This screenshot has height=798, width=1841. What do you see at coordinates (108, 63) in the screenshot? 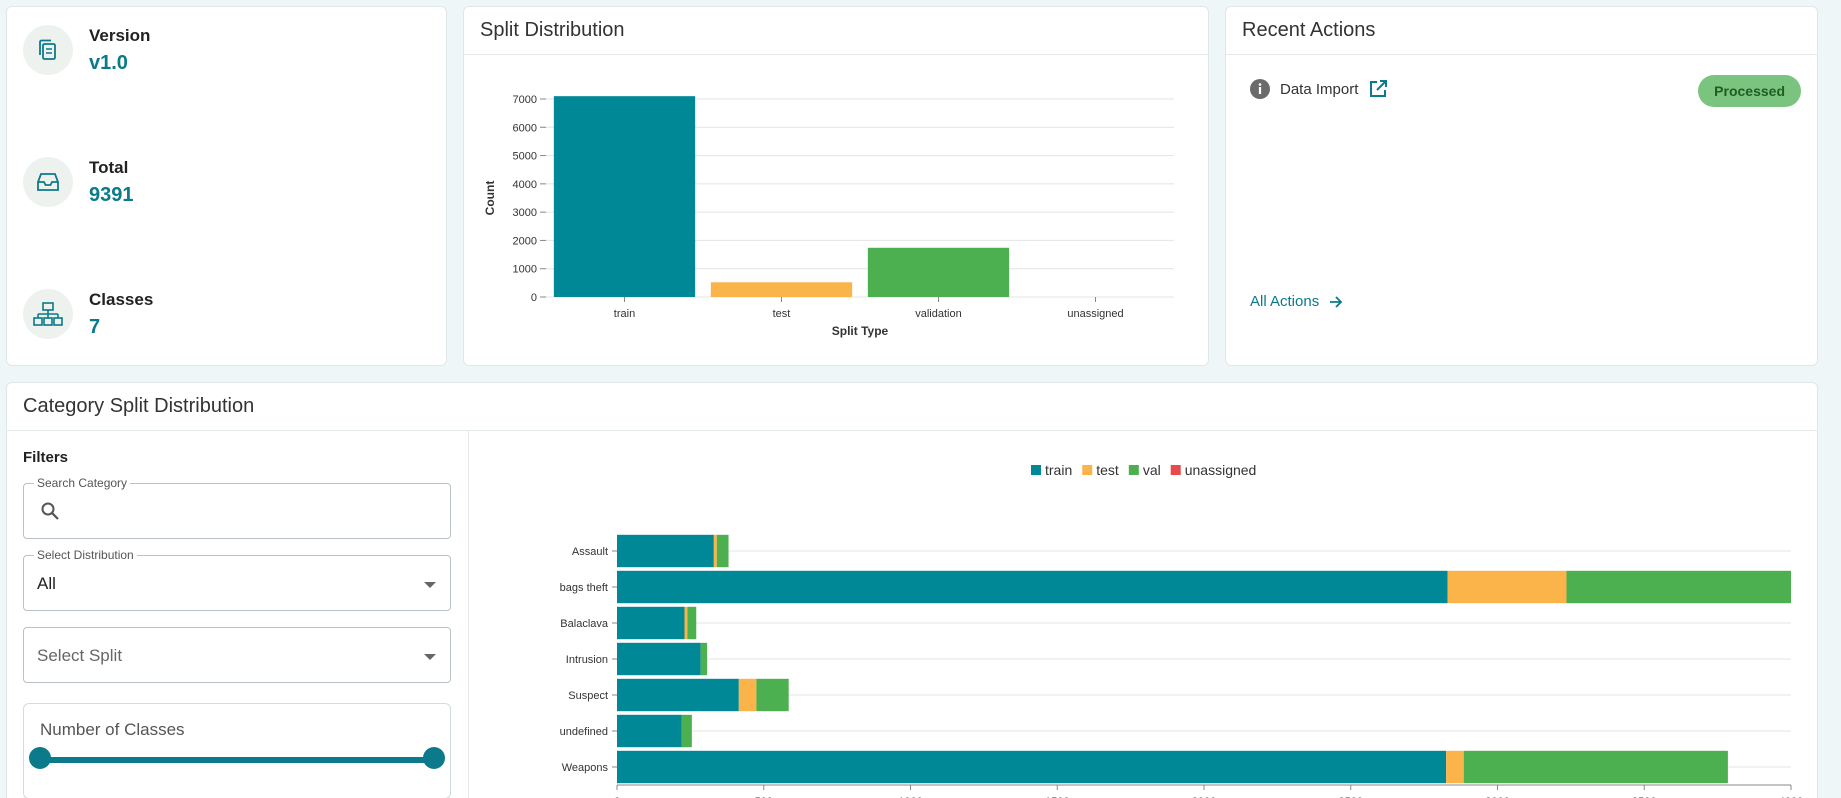
I see `stat-value: v1.0` at bounding box center [108, 63].